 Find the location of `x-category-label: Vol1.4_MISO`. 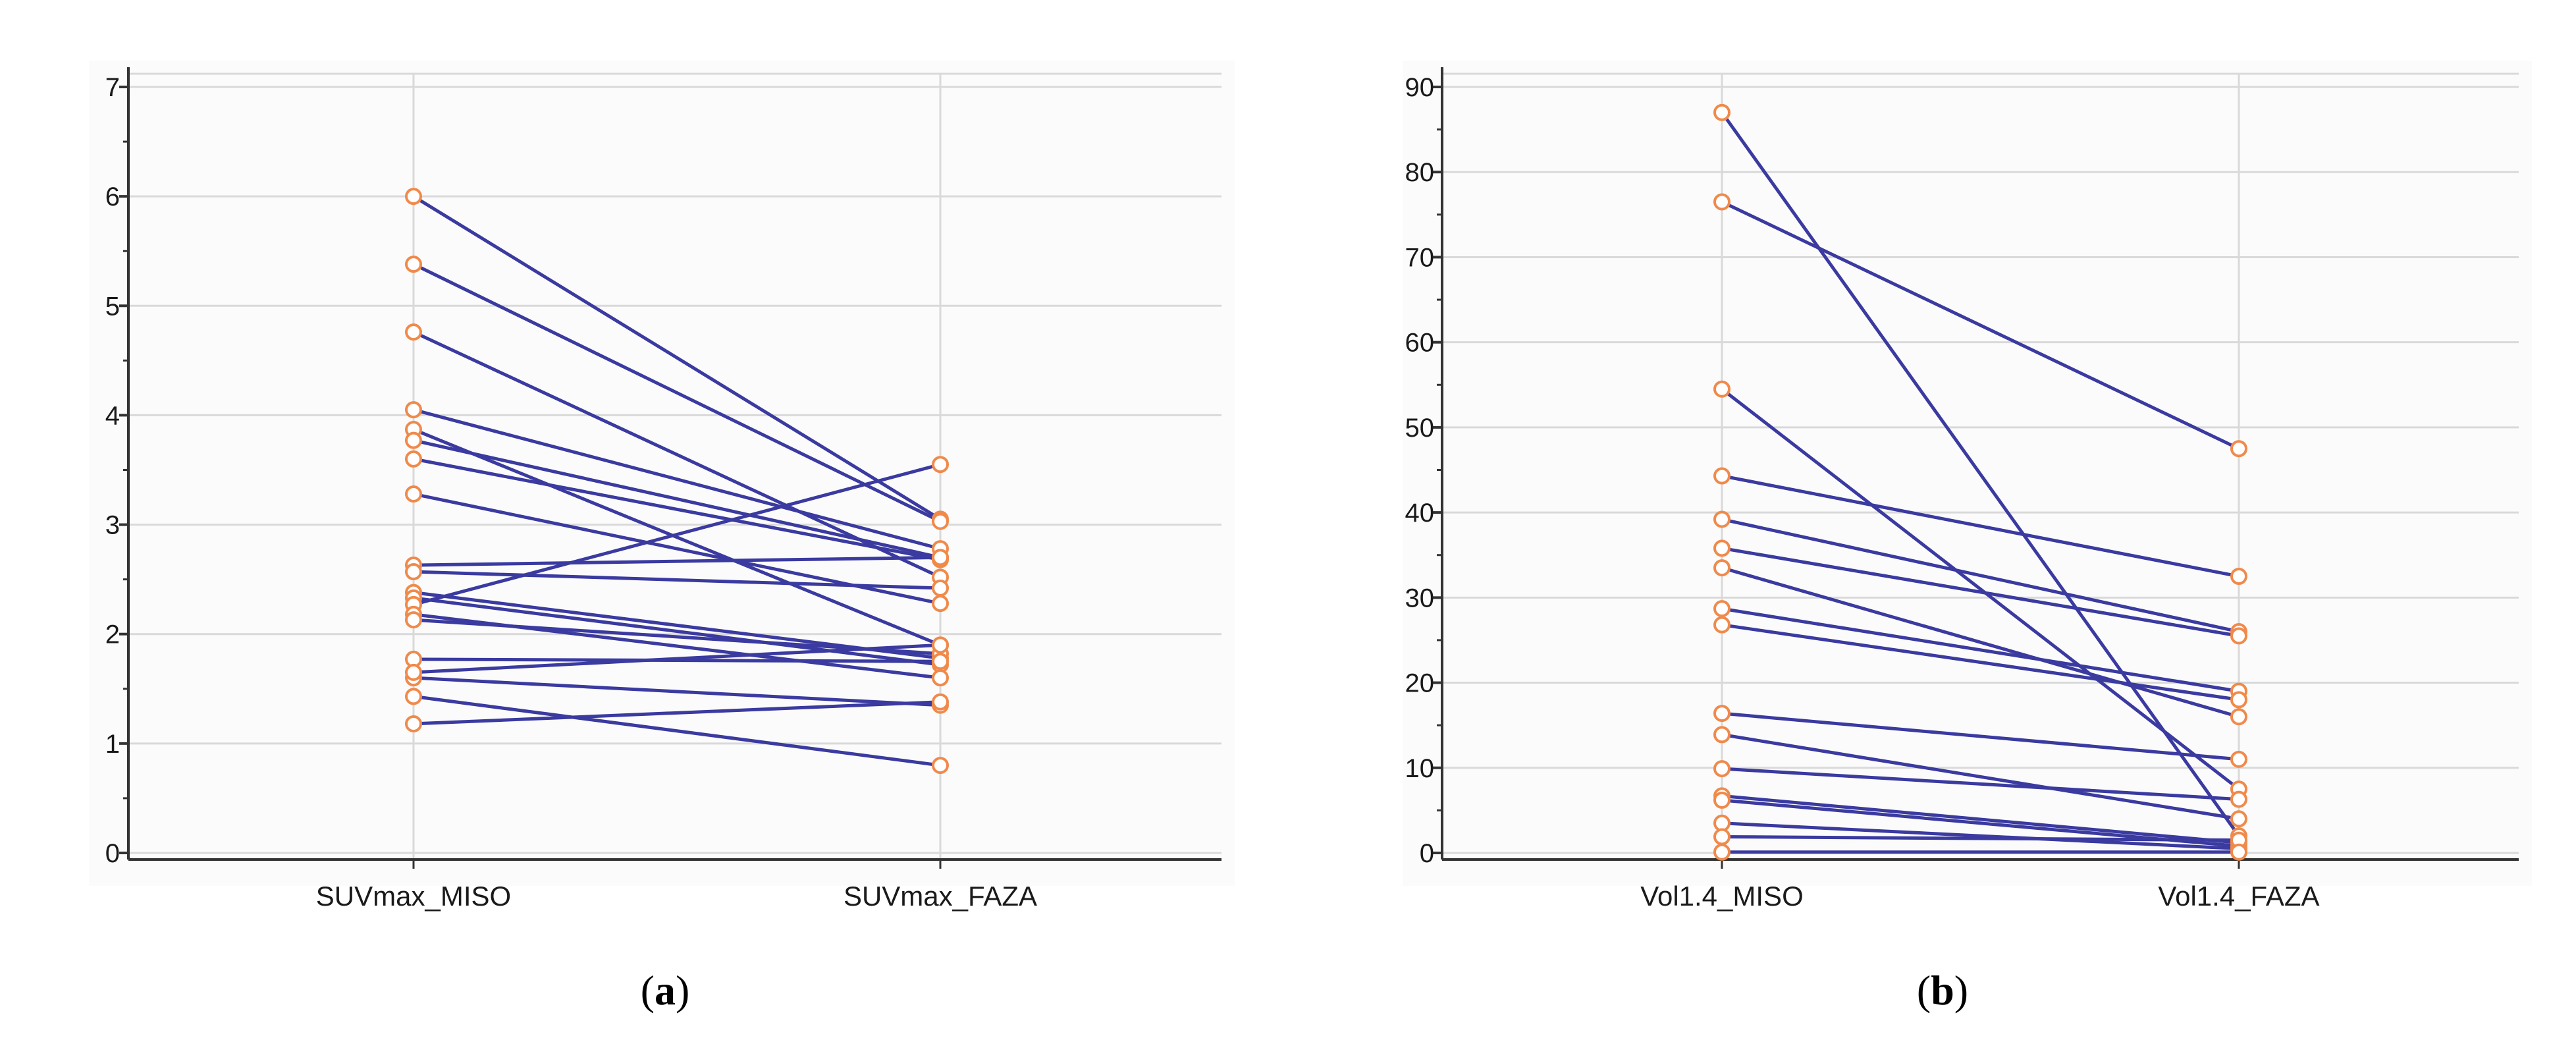

x-category-label: Vol1.4_MISO is located at coordinates (1722, 896).